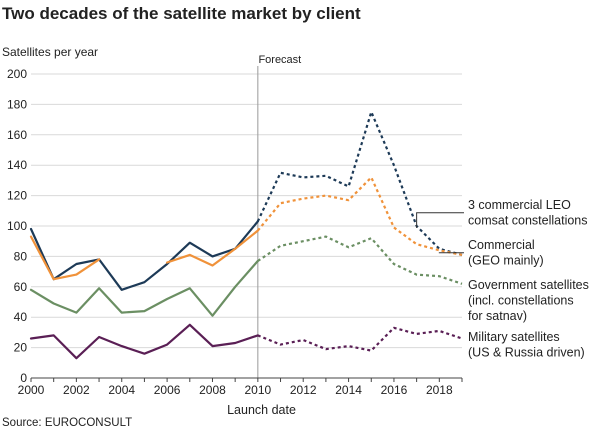 The height and width of the screenshot is (435, 595). I want to click on series-forecast-line-leo, so click(359, 183).